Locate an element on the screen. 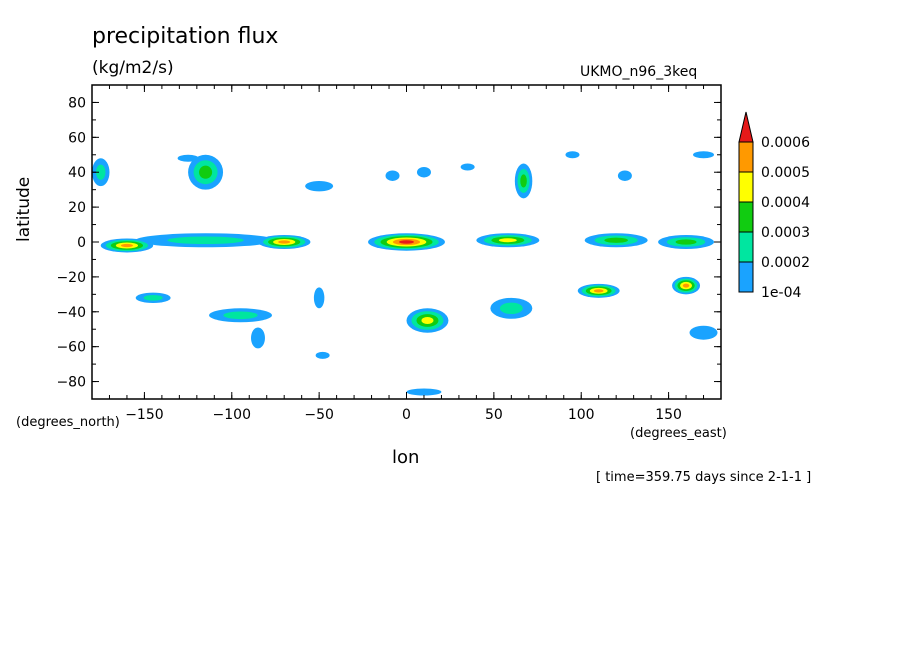 The height and width of the screenshot is (654, 904). x-tick-label: −150 is located at coordinates (144, 415).